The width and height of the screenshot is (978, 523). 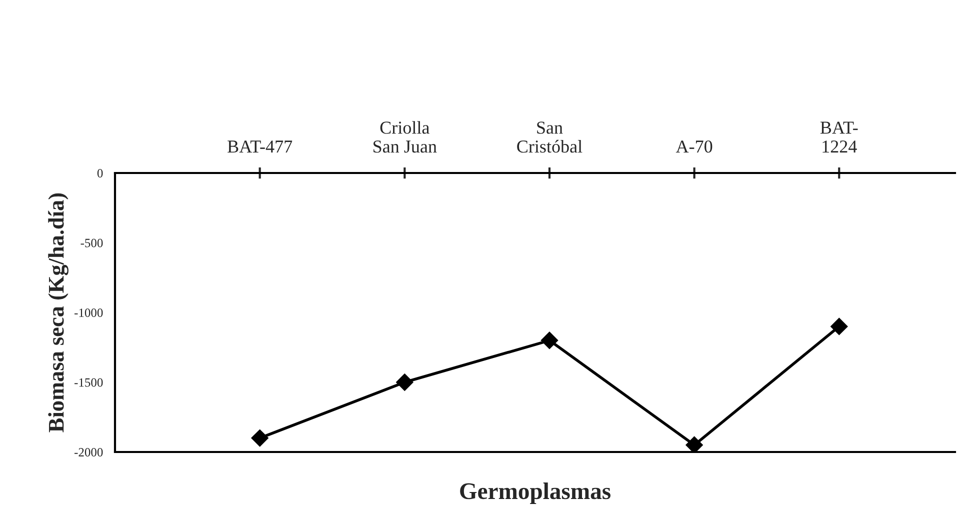 What do you see at coordinates (839, 137) in the screenshot?
I see `x-tick-label: BAT- 1224` at bounding box center [839, 137].